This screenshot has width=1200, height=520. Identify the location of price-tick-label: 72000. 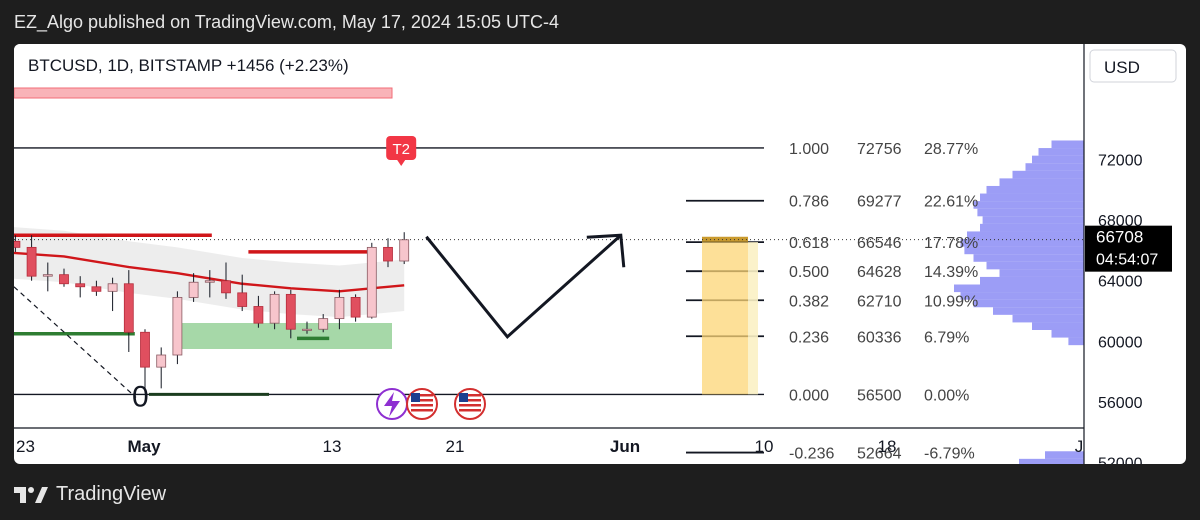
(1120, 160).